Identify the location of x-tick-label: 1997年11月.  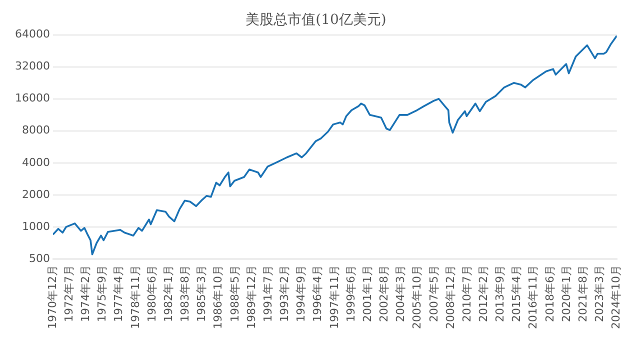
(334, 297).